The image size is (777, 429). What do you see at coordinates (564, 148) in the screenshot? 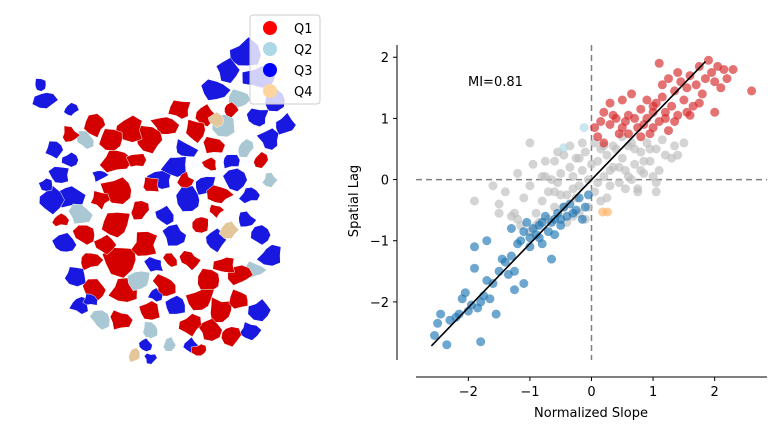
I see `scatter-point-q2` at bounding box center [564, 148].